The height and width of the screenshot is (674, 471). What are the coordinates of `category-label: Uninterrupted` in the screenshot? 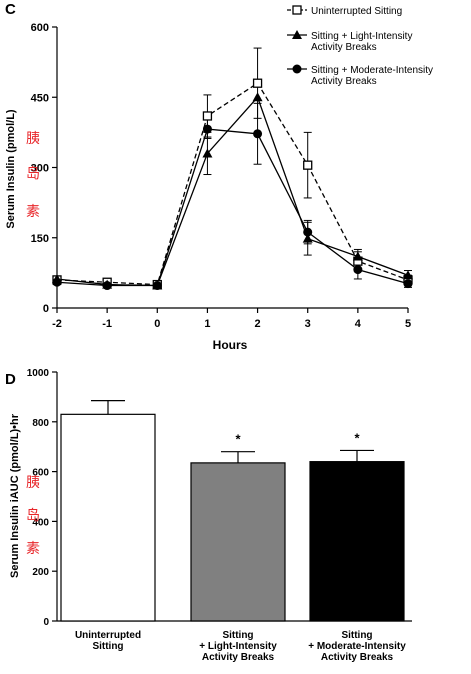 It's located at (108, 635).